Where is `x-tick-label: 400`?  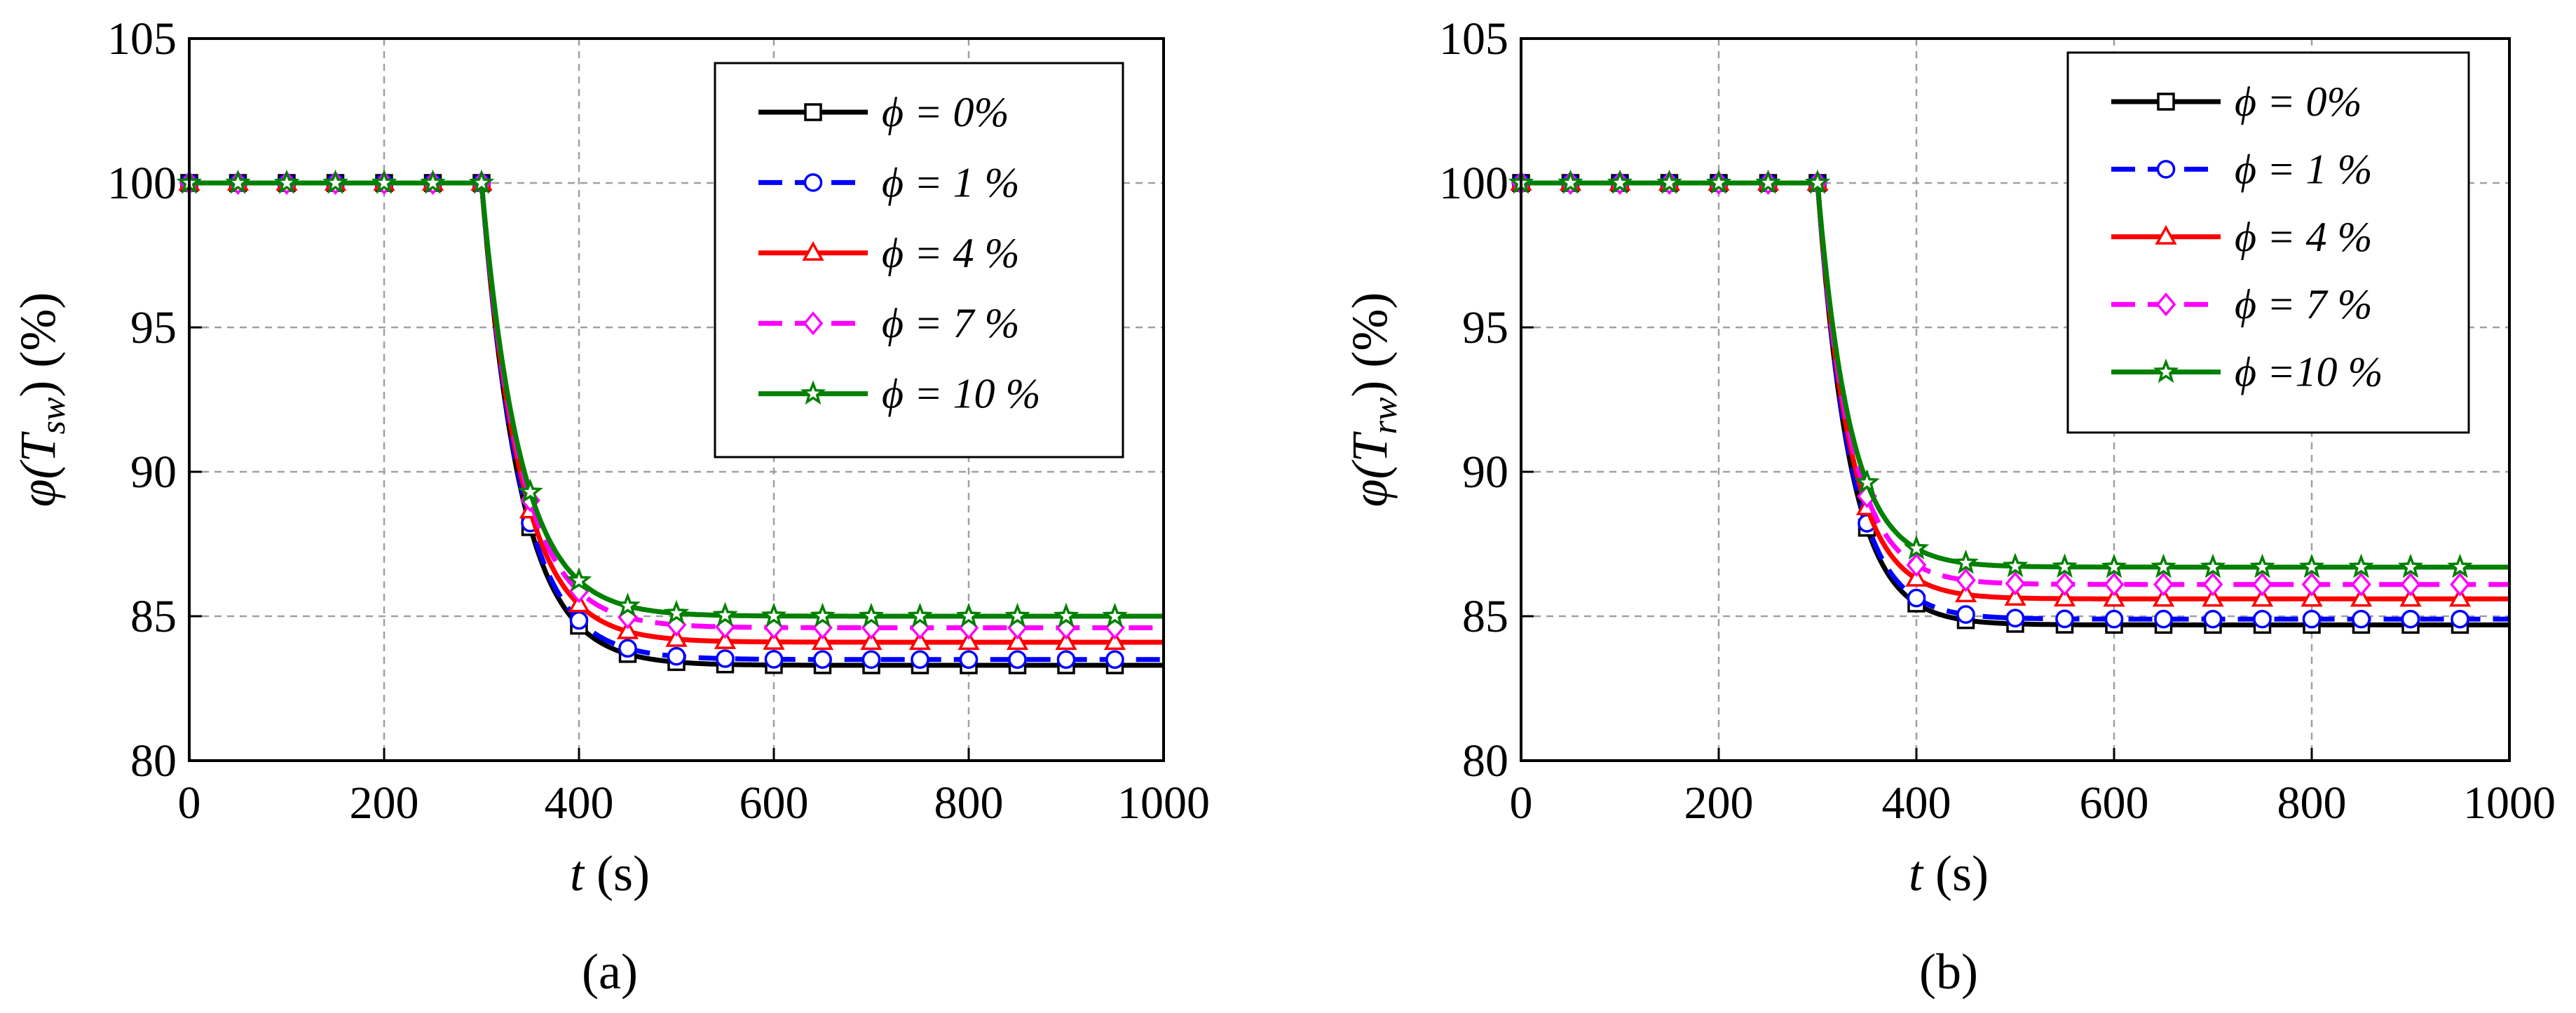 x-tick-label: 400 is located at coordinates (579, 803).